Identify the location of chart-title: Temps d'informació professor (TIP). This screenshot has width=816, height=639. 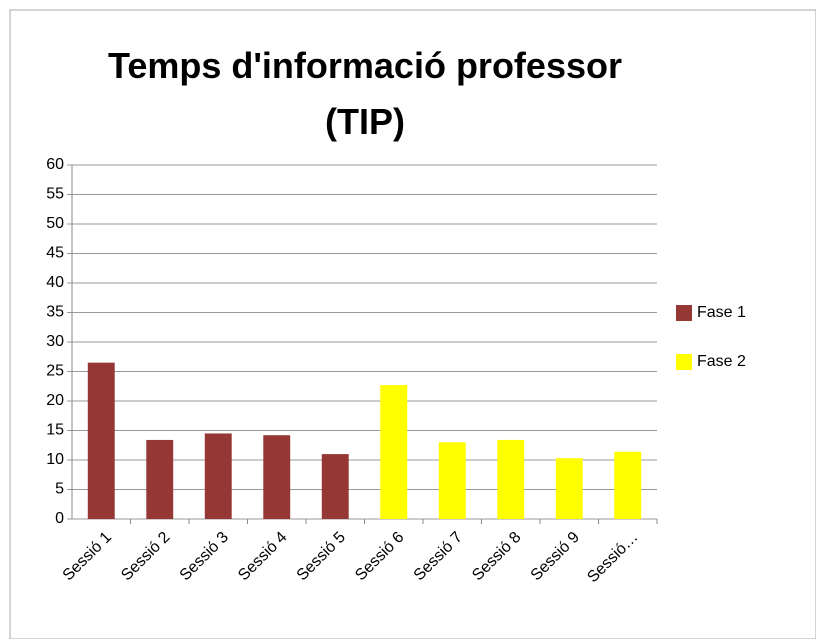
(365, 93).